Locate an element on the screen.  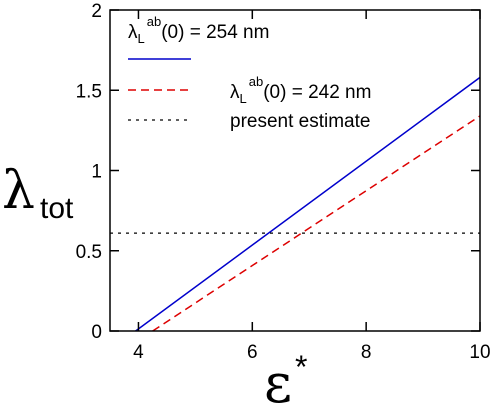
legend-entry-present-estimate: present estimate is located at coordinates (249, 121).